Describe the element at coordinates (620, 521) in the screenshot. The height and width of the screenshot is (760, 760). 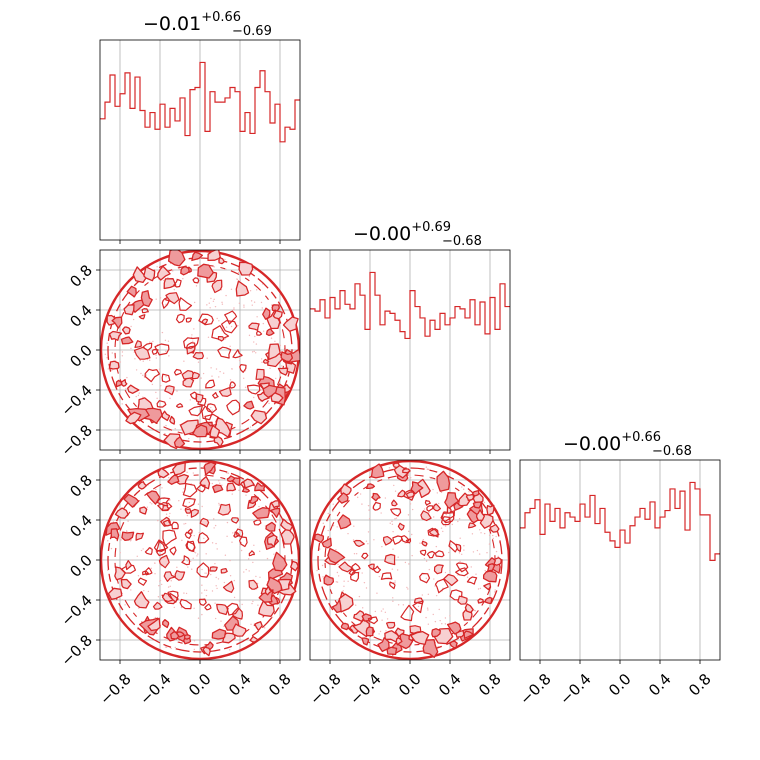
I see `histogram-step-line` at that location.